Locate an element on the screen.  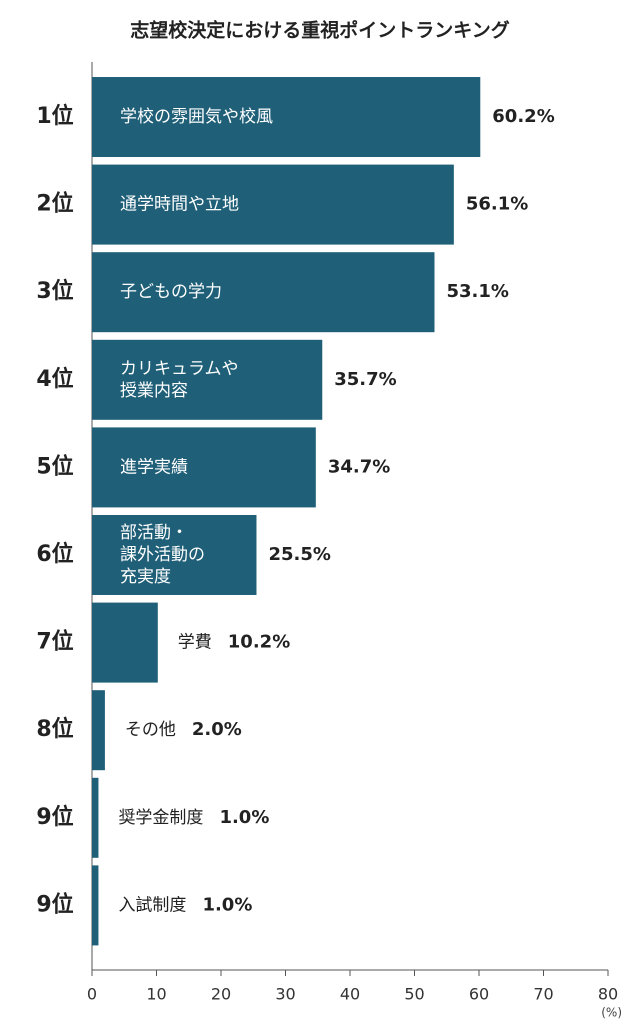
category-label: 学校の雰囲気や校風 is located at coordinates (196, 117).